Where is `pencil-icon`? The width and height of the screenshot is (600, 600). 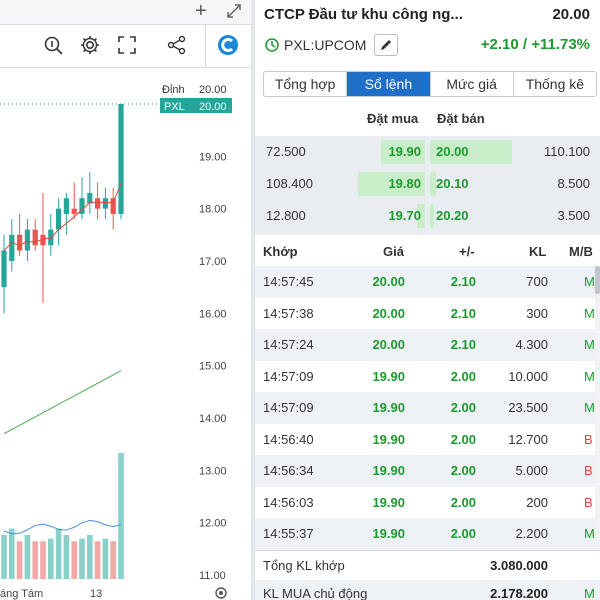
pencil-icon is located at coordinates (386, 45).